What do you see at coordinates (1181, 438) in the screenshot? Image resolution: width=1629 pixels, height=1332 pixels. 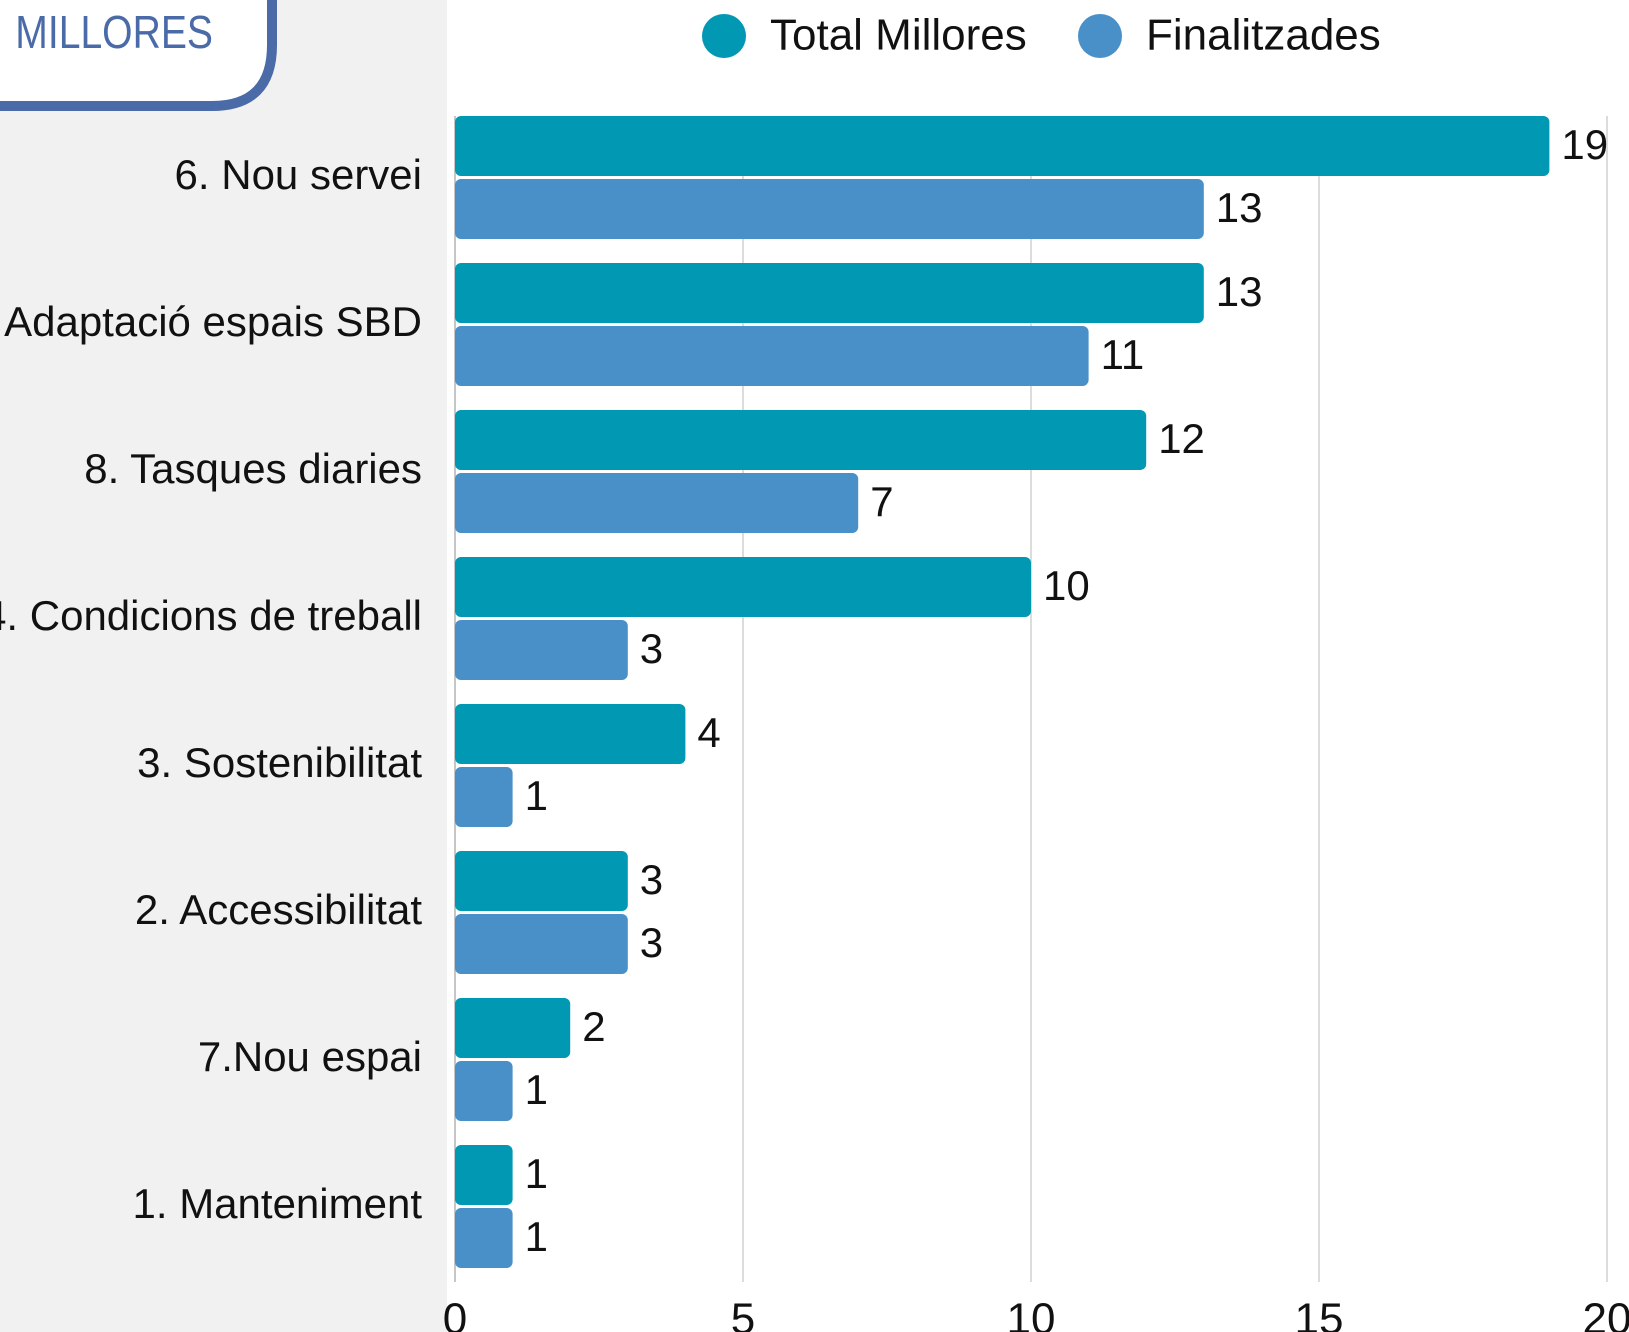 I see `value-label: 12` at bounding box center [1181, 438].